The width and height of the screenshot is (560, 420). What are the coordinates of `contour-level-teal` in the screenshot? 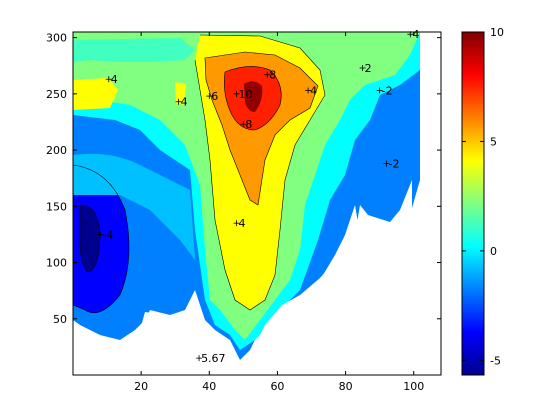 It's located at (134, 50).